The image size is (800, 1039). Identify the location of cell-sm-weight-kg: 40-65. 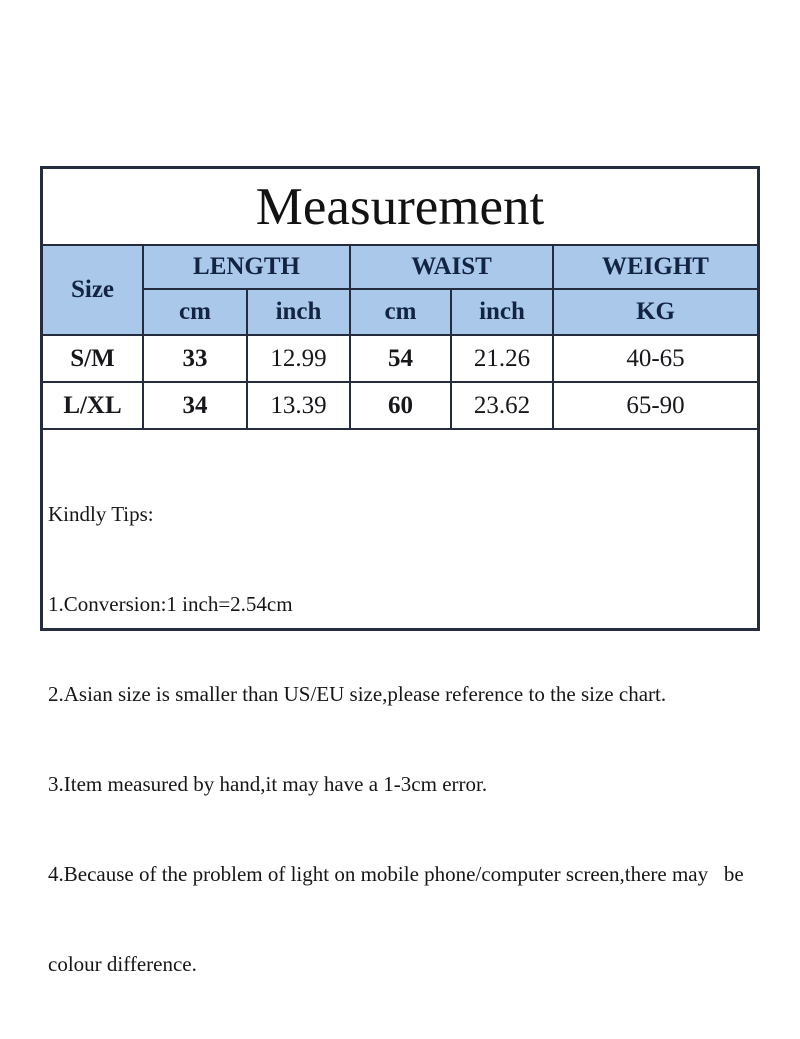
(655, 358).